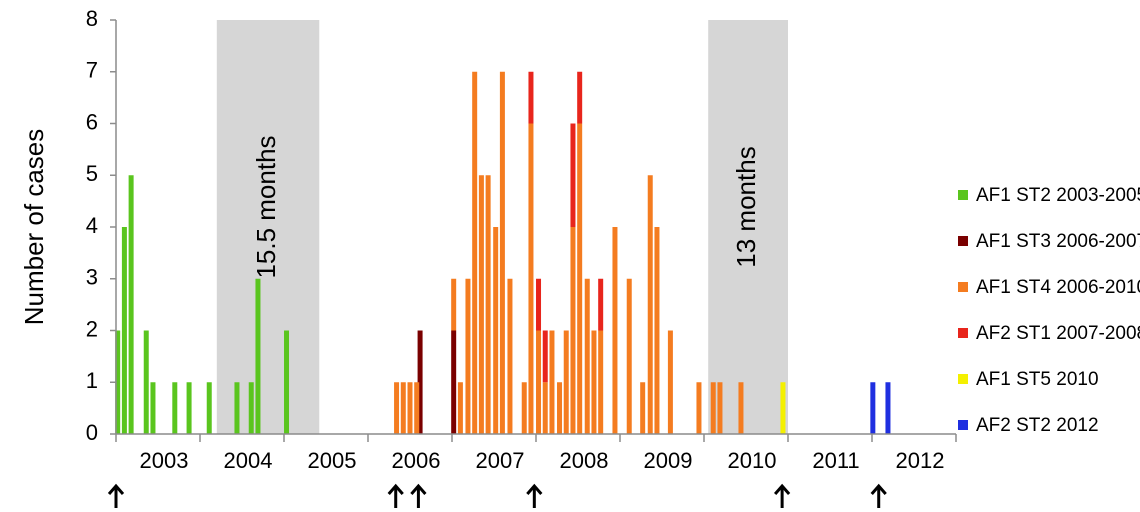 Image resolution: width=1140 pixels, height=512 pixels. What do you see at coordinates (92, 380) in the screenshot?
I see `y-tick-label-1: 1` at bounding box center [92, 380].